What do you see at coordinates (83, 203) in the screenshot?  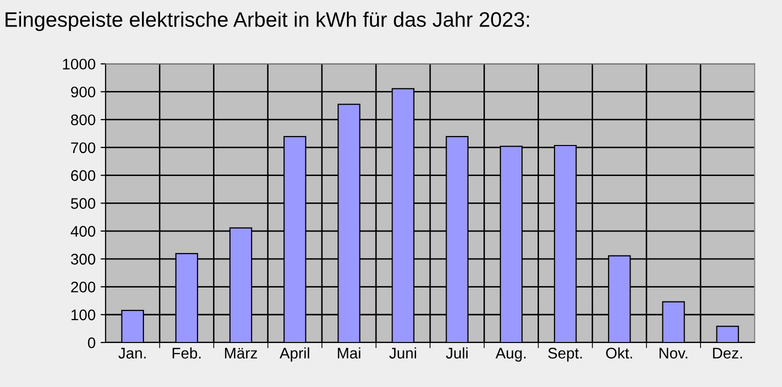 I see `y-tick-label: 500` at bounding box center [83, 203].